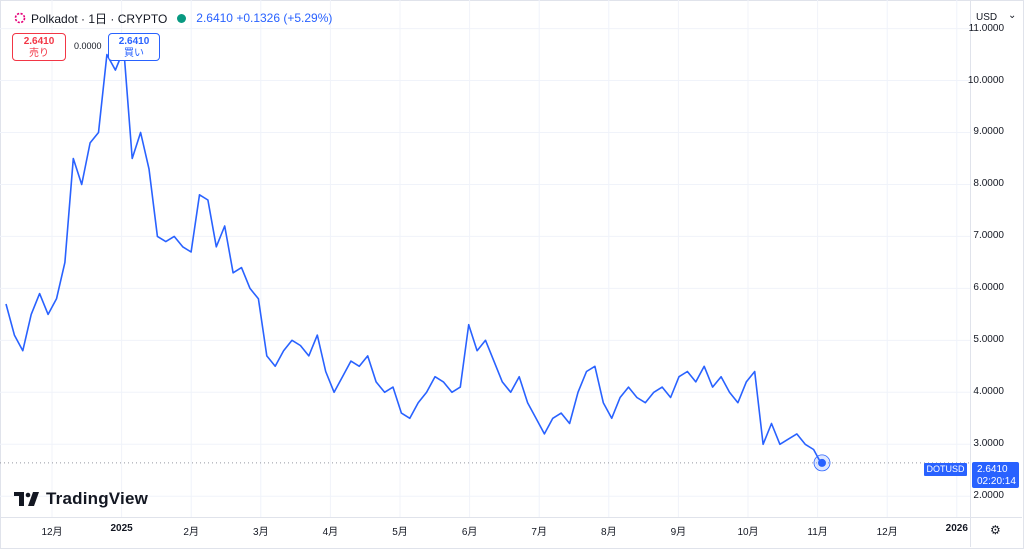 This screenshot has height=549, width=1024. Describe the element at coordinates (817, 532) in the screenshot. I see `time-tick-label: 11月` at that location.